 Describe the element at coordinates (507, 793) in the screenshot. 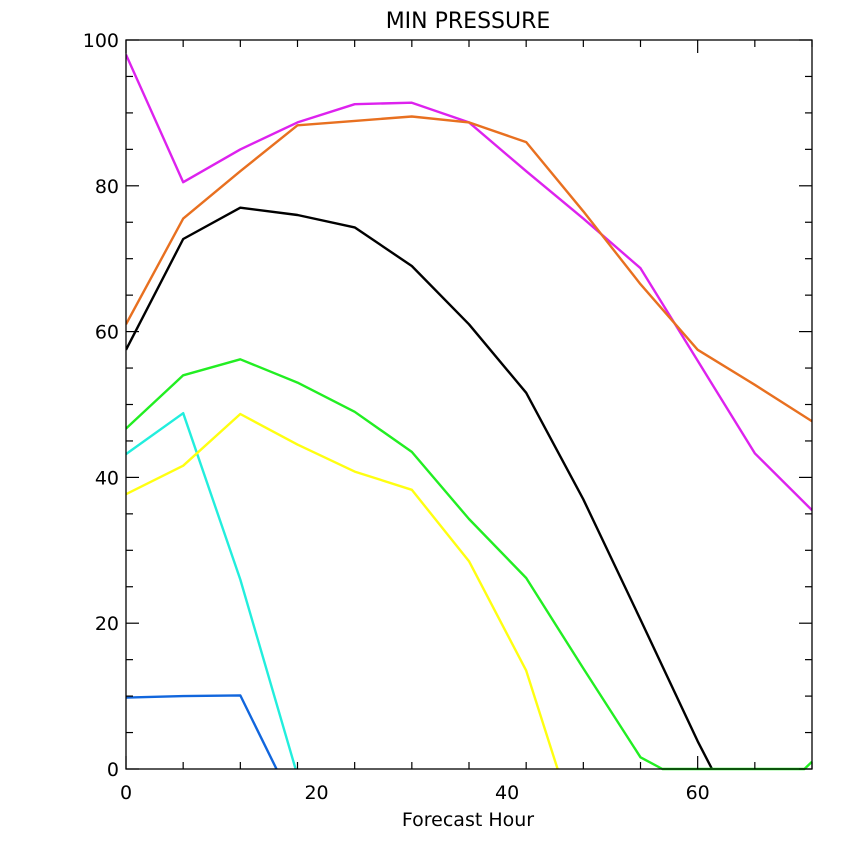

I see `x-tick-label: 40` at that location.